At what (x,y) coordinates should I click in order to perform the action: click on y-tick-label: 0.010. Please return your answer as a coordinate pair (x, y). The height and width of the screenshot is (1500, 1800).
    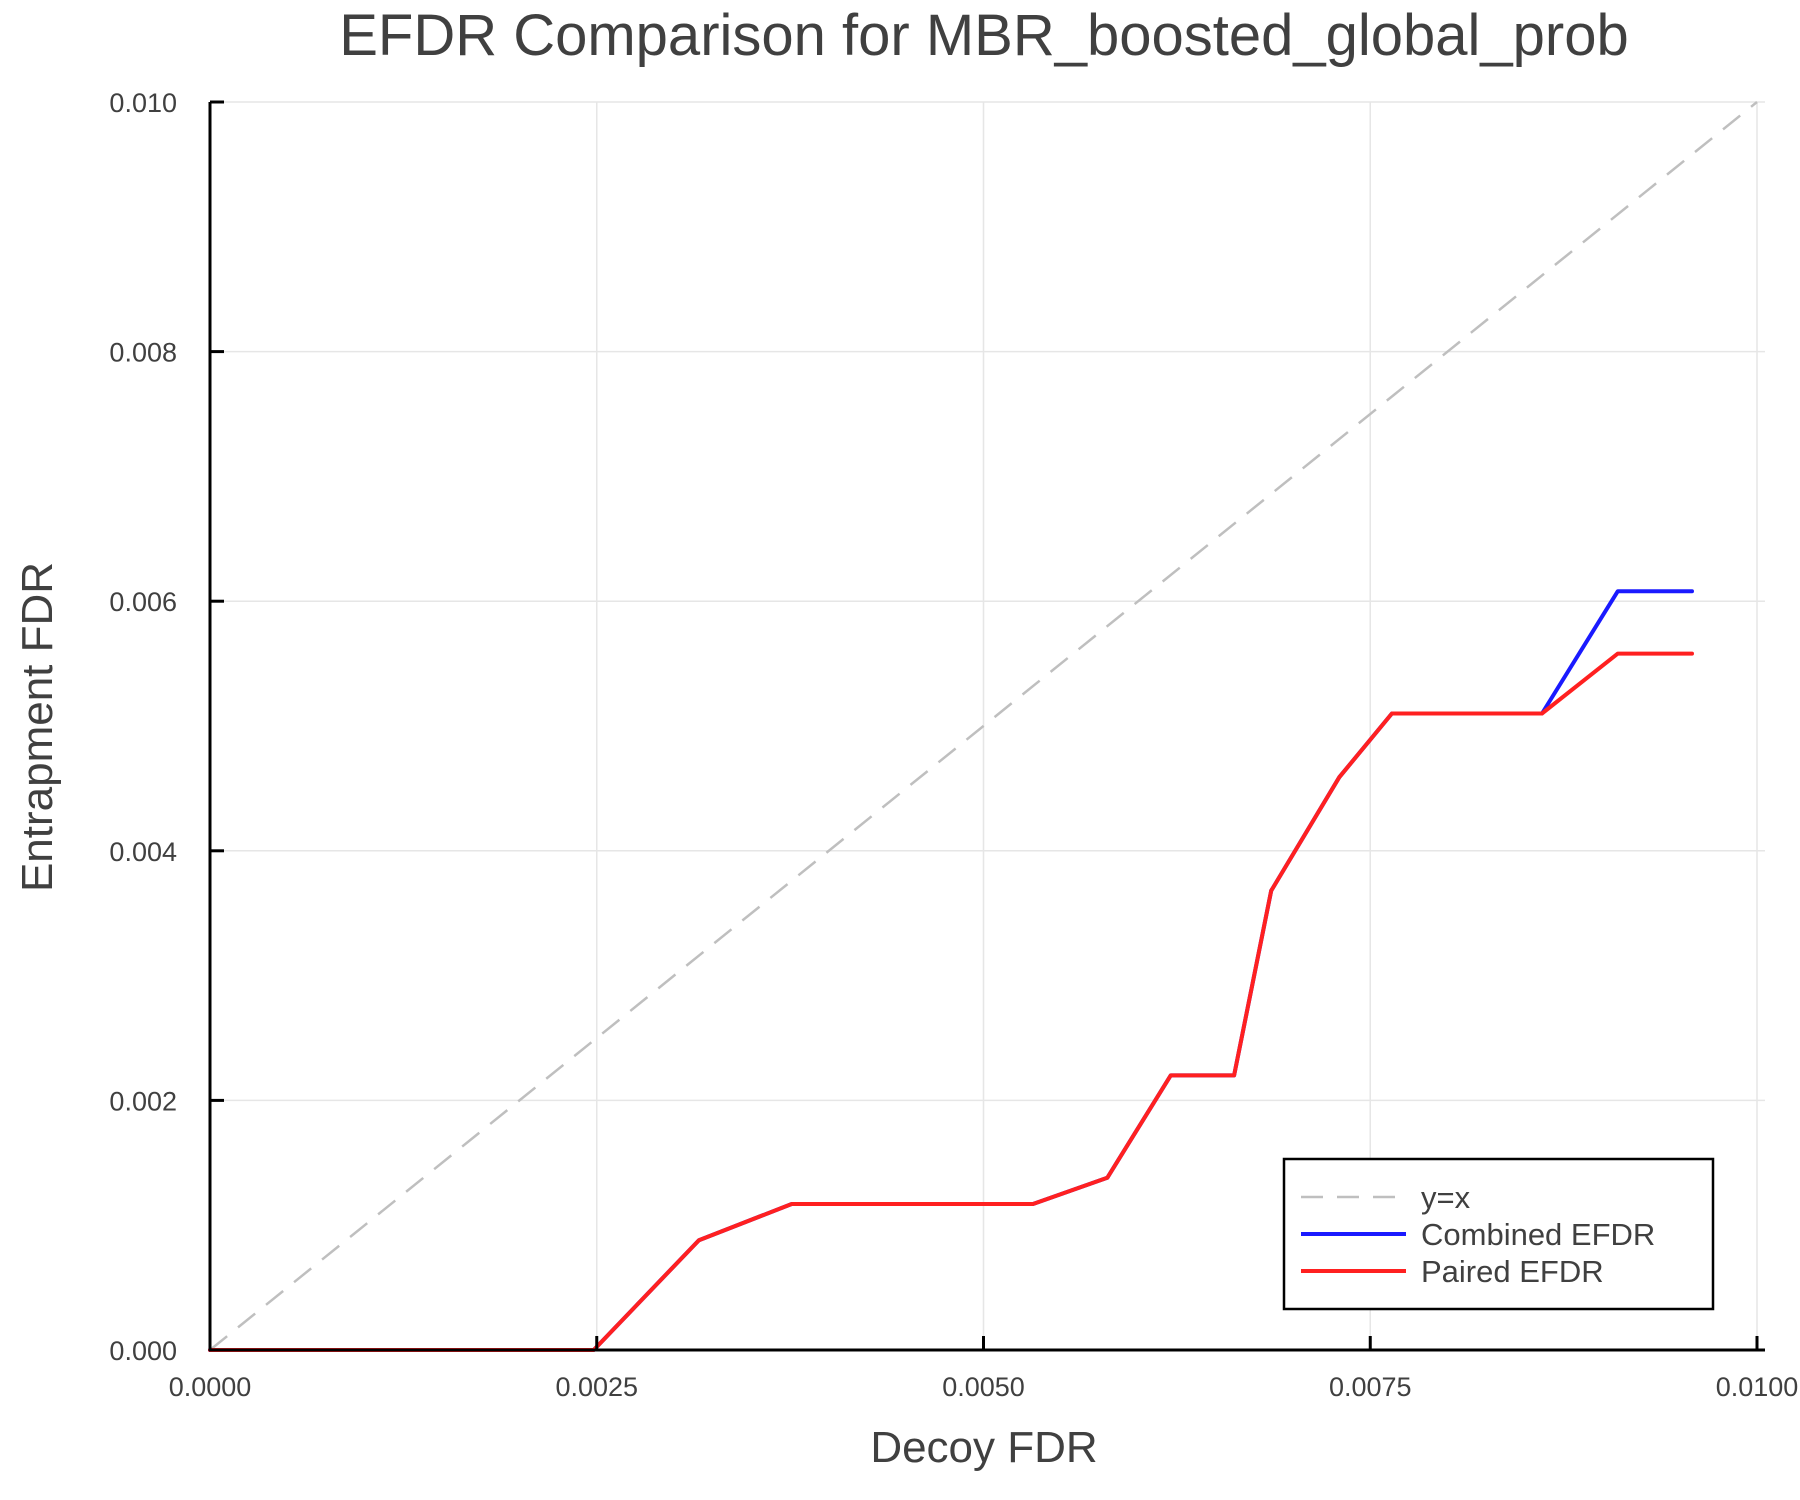
    Looking at the image, I should click on (143, 103).